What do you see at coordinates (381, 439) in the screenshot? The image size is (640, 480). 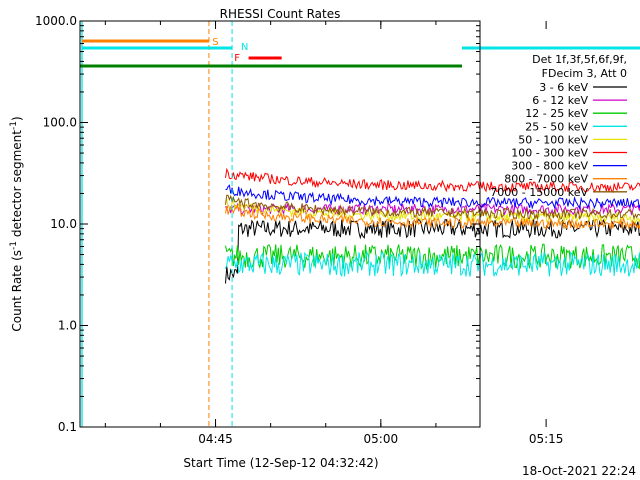 I see `x-tick-label-1: 05:00` at bounding box center [381, 439].